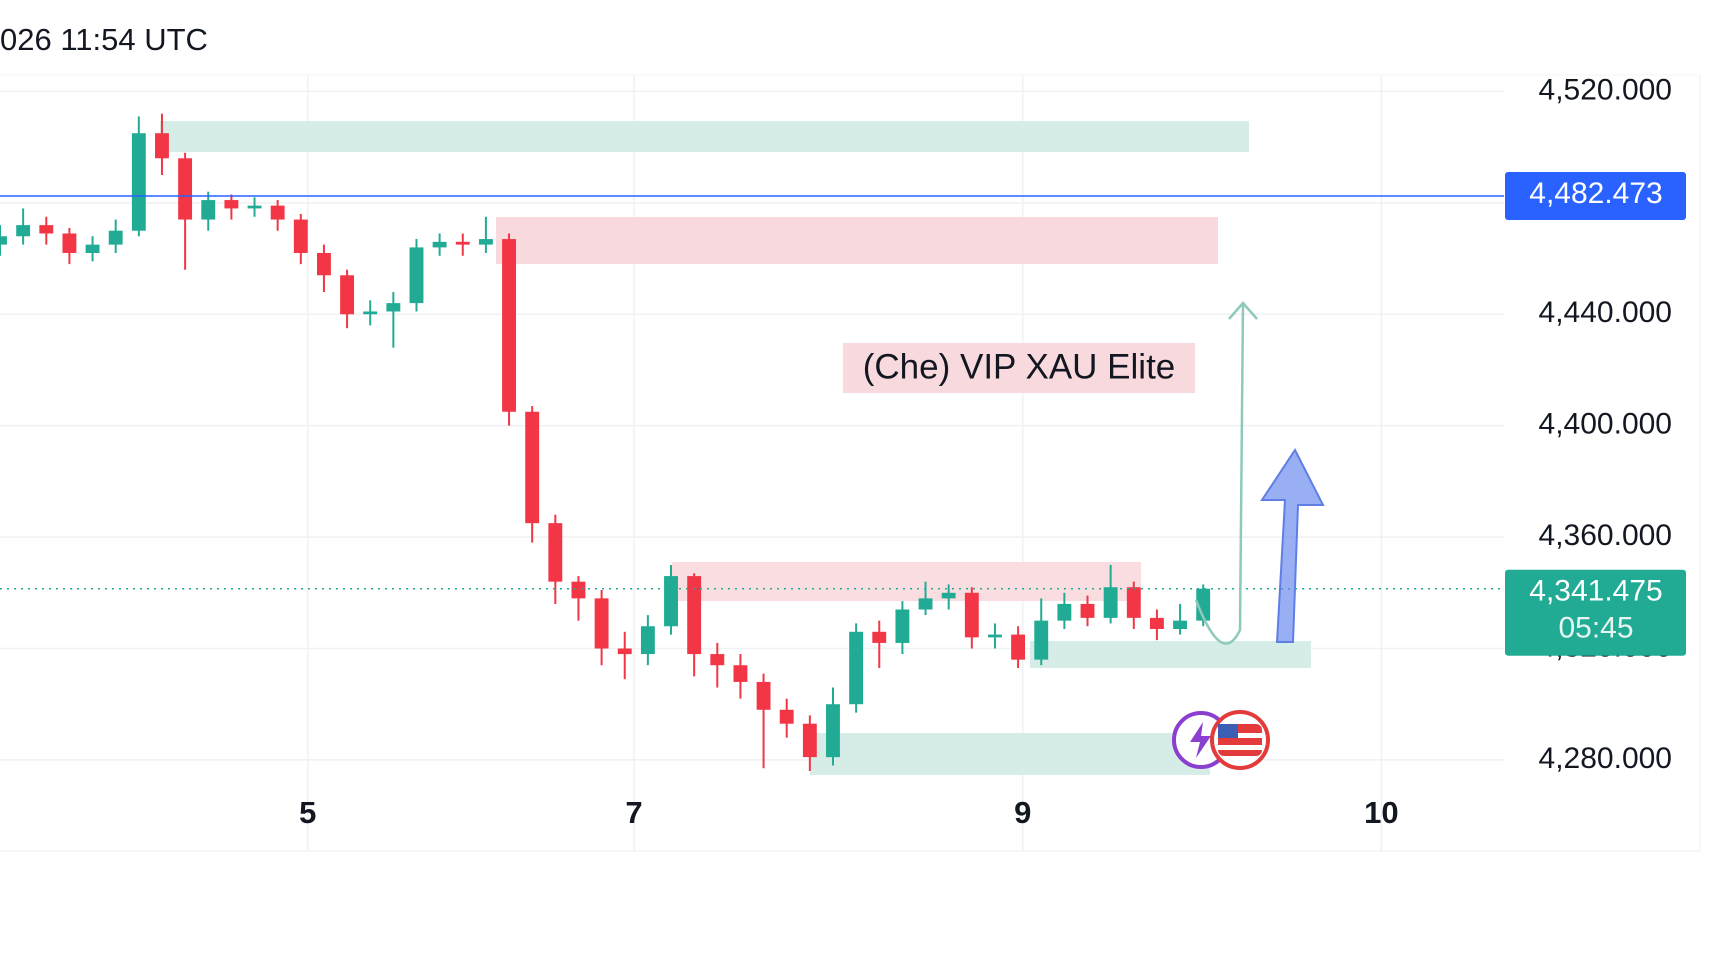 The image size is (1728, 972). I want to click on flag-icon-canton, so click(1228, 731).